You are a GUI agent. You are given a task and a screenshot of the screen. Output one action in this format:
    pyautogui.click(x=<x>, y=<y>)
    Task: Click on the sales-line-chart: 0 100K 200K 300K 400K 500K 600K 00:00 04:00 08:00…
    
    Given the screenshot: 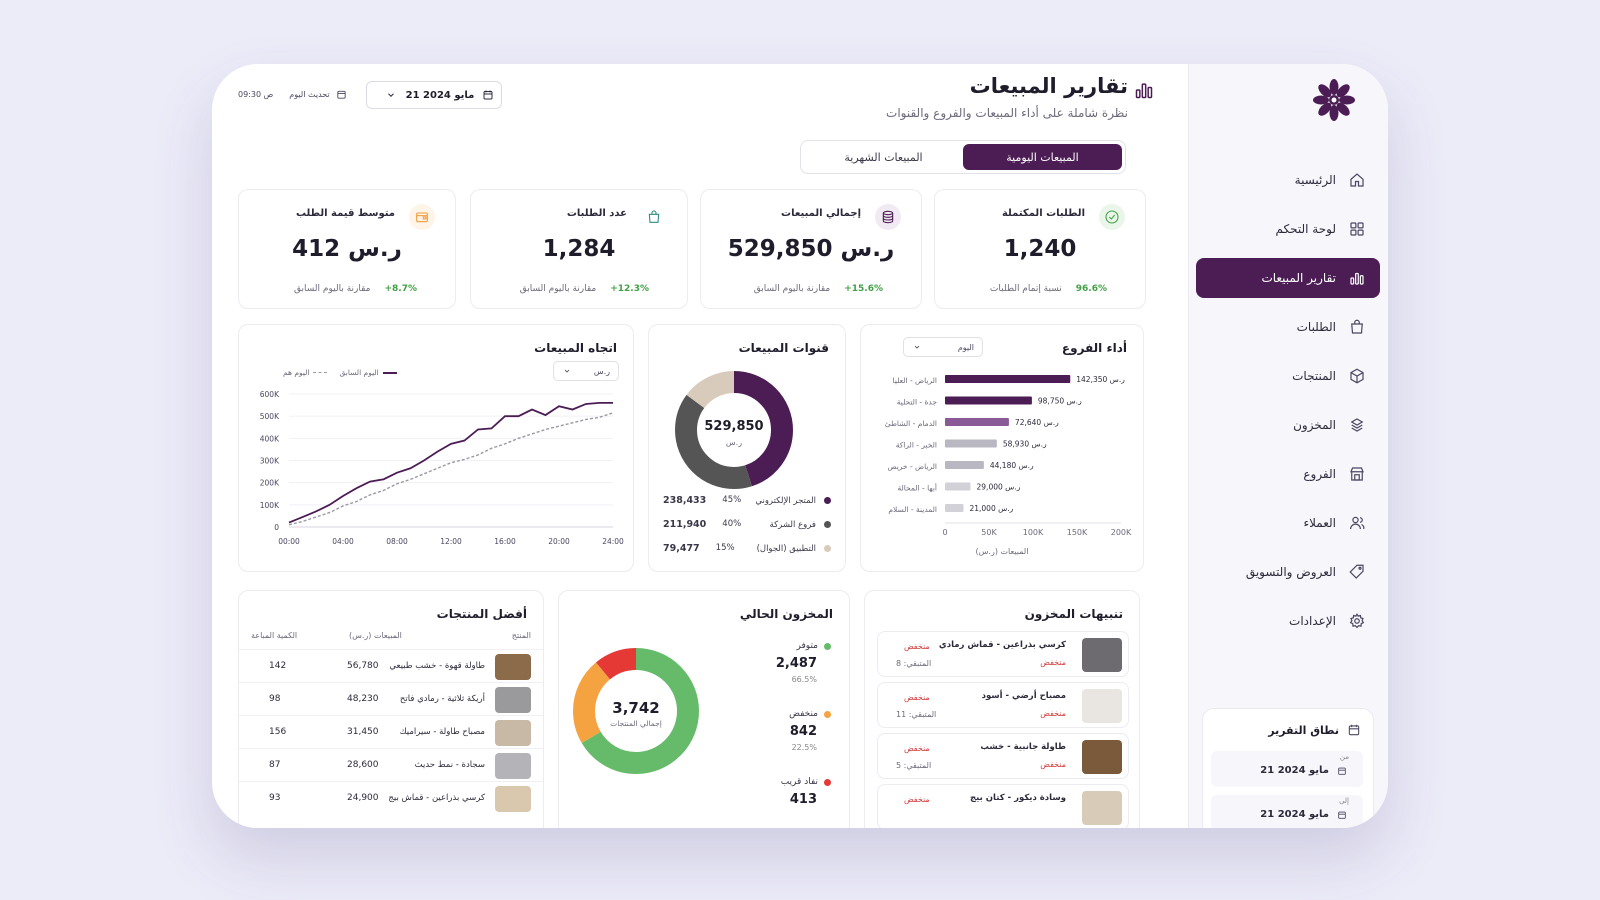 What is the action you would take?
    pyautogui.click(x=442, y=468)
    